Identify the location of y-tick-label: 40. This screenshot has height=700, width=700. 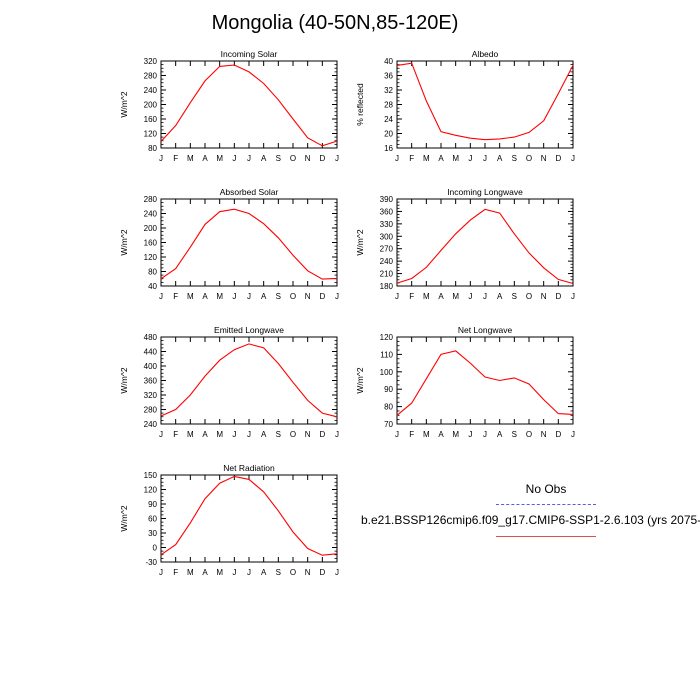
(388, 61).